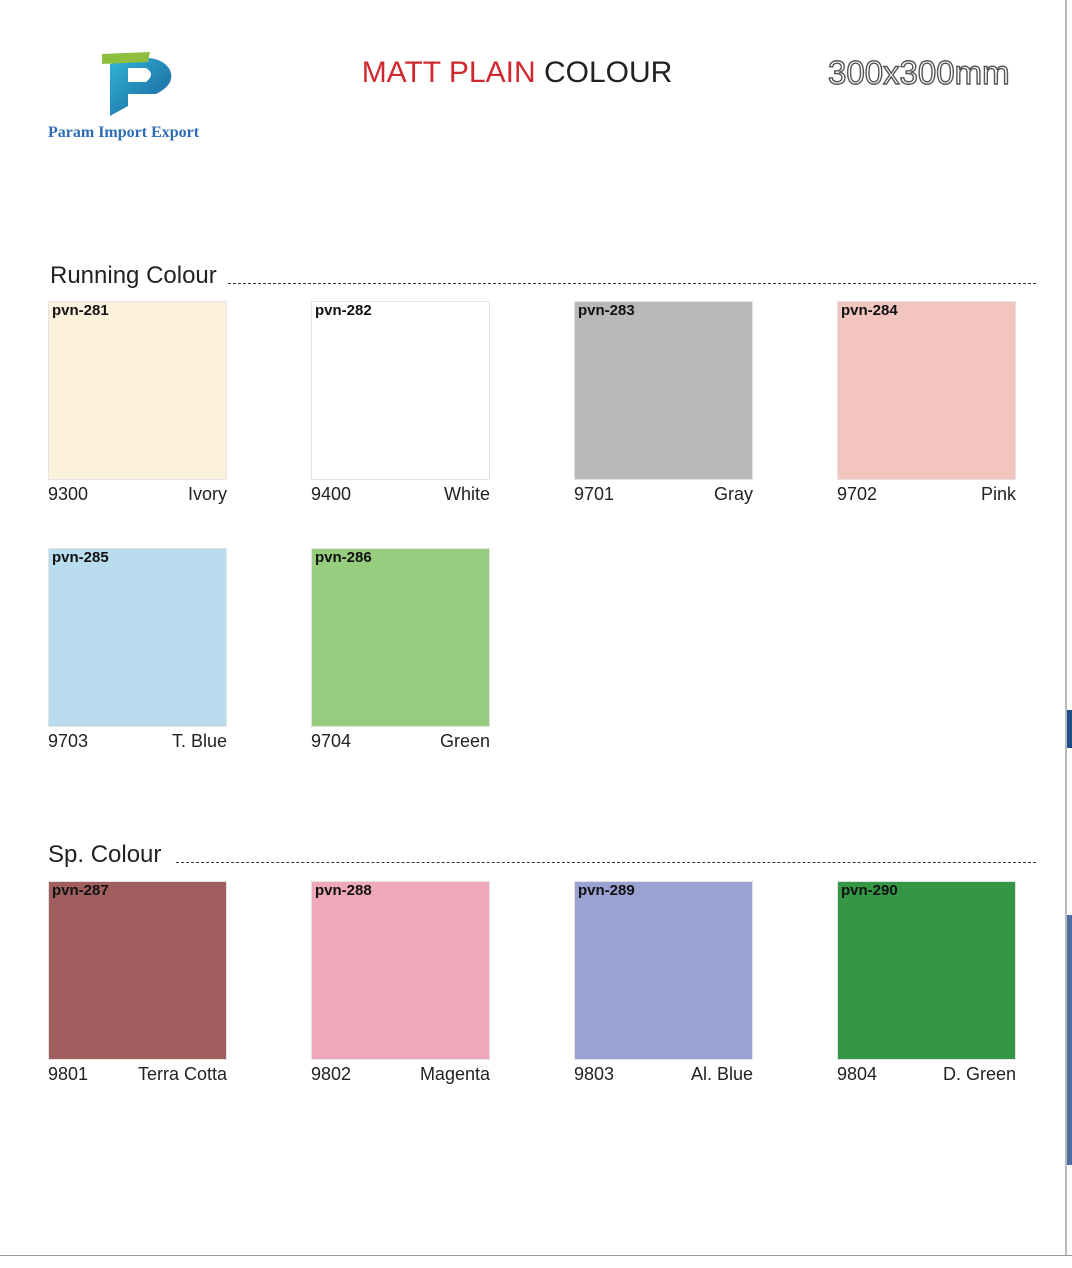 This screenshot has width=1072, height=1268. What do you see at coordinates (331, 1074) in the screenshot?
I see `tile-number: 9802` at bounding box center [331, 1074].